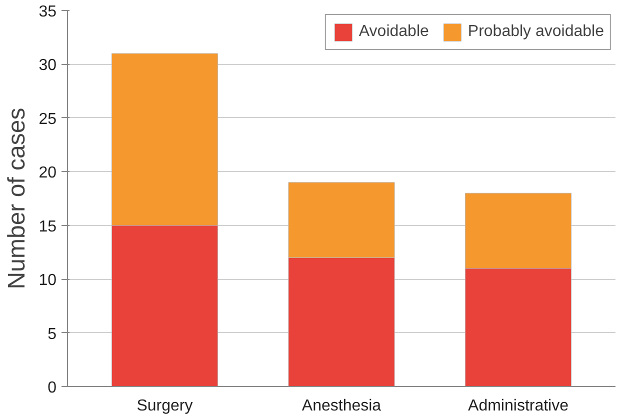 The image size is (625, 417). What do you see at coordinates (47, 281) in the screenshot?
I see `y-tick-label: 10` at bounding box center [47, 281].